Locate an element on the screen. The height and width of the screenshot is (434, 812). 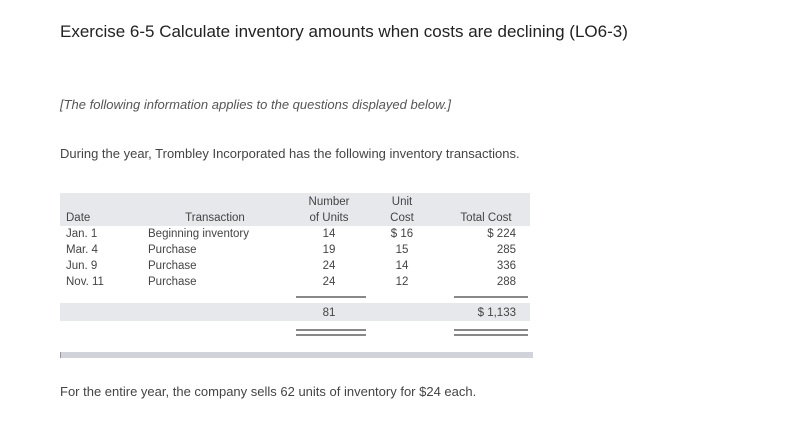
row-total-cost: $ 224 is located at coordinates (501, 234).